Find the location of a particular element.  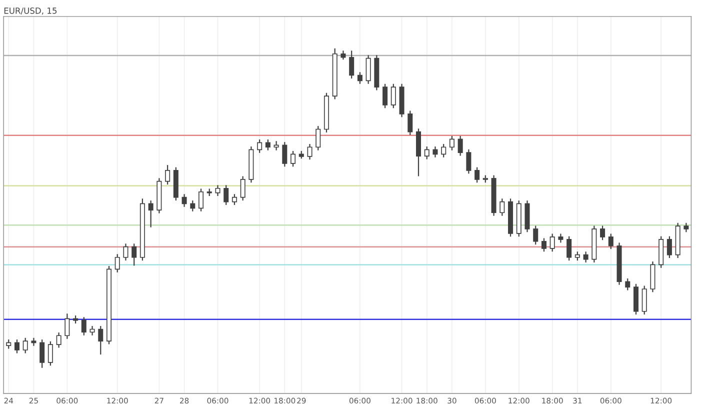

chart-title: EUR/USD, 15 is located at coordinates (30, 11).